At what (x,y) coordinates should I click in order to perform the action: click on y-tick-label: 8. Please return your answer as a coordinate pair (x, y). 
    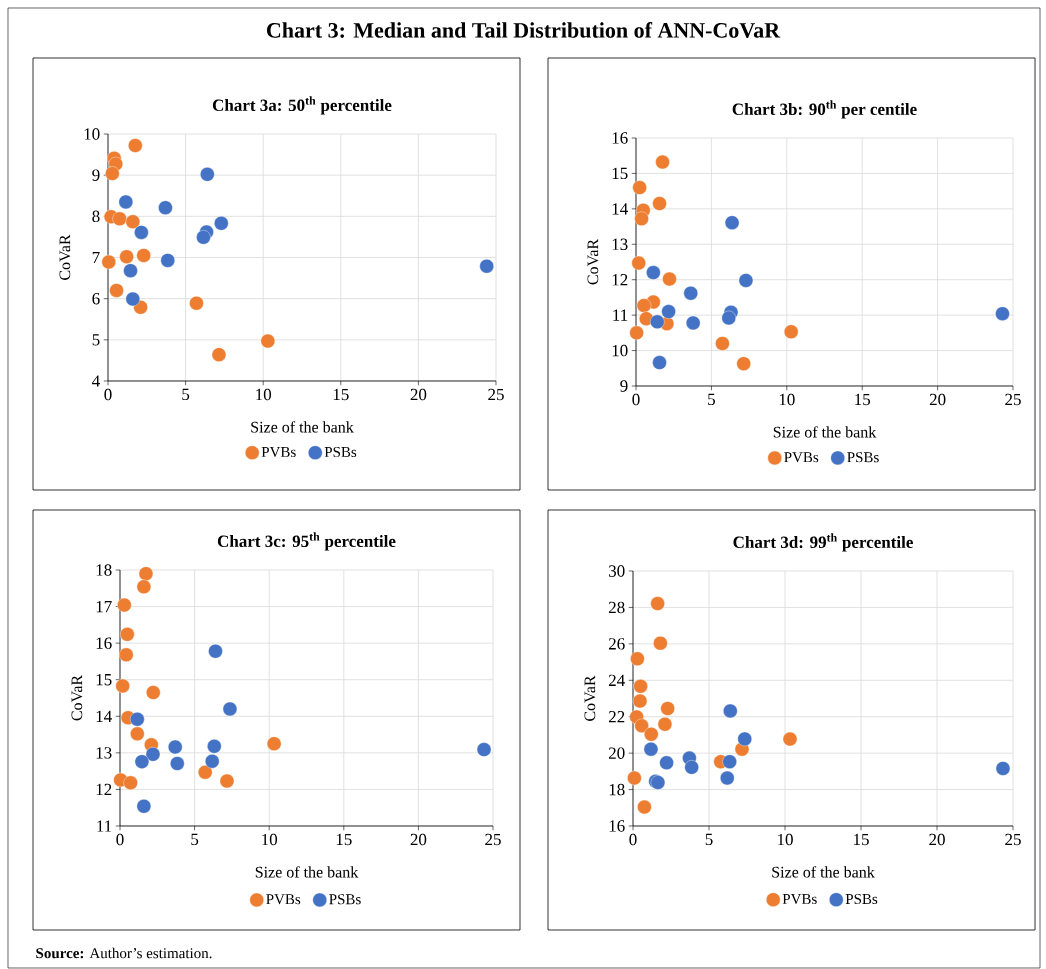
    Looking at the image, I should click on (96, 216).